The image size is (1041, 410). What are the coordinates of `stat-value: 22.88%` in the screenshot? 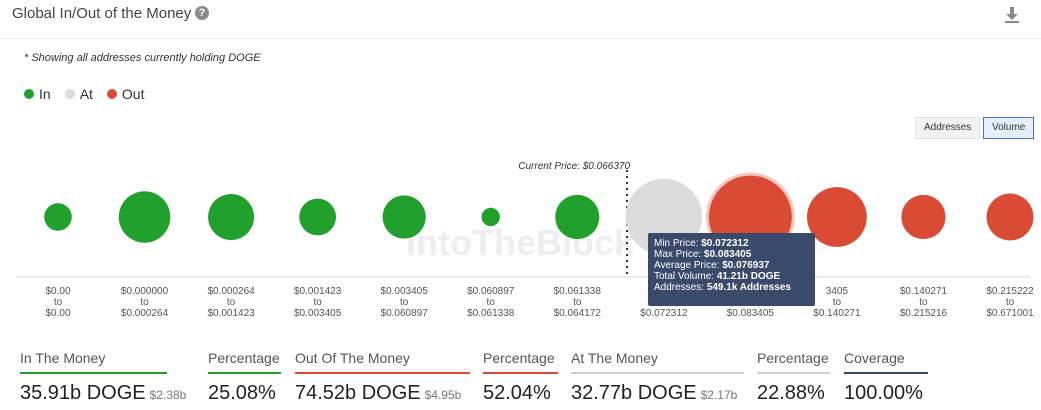 It's located at (791, 393).